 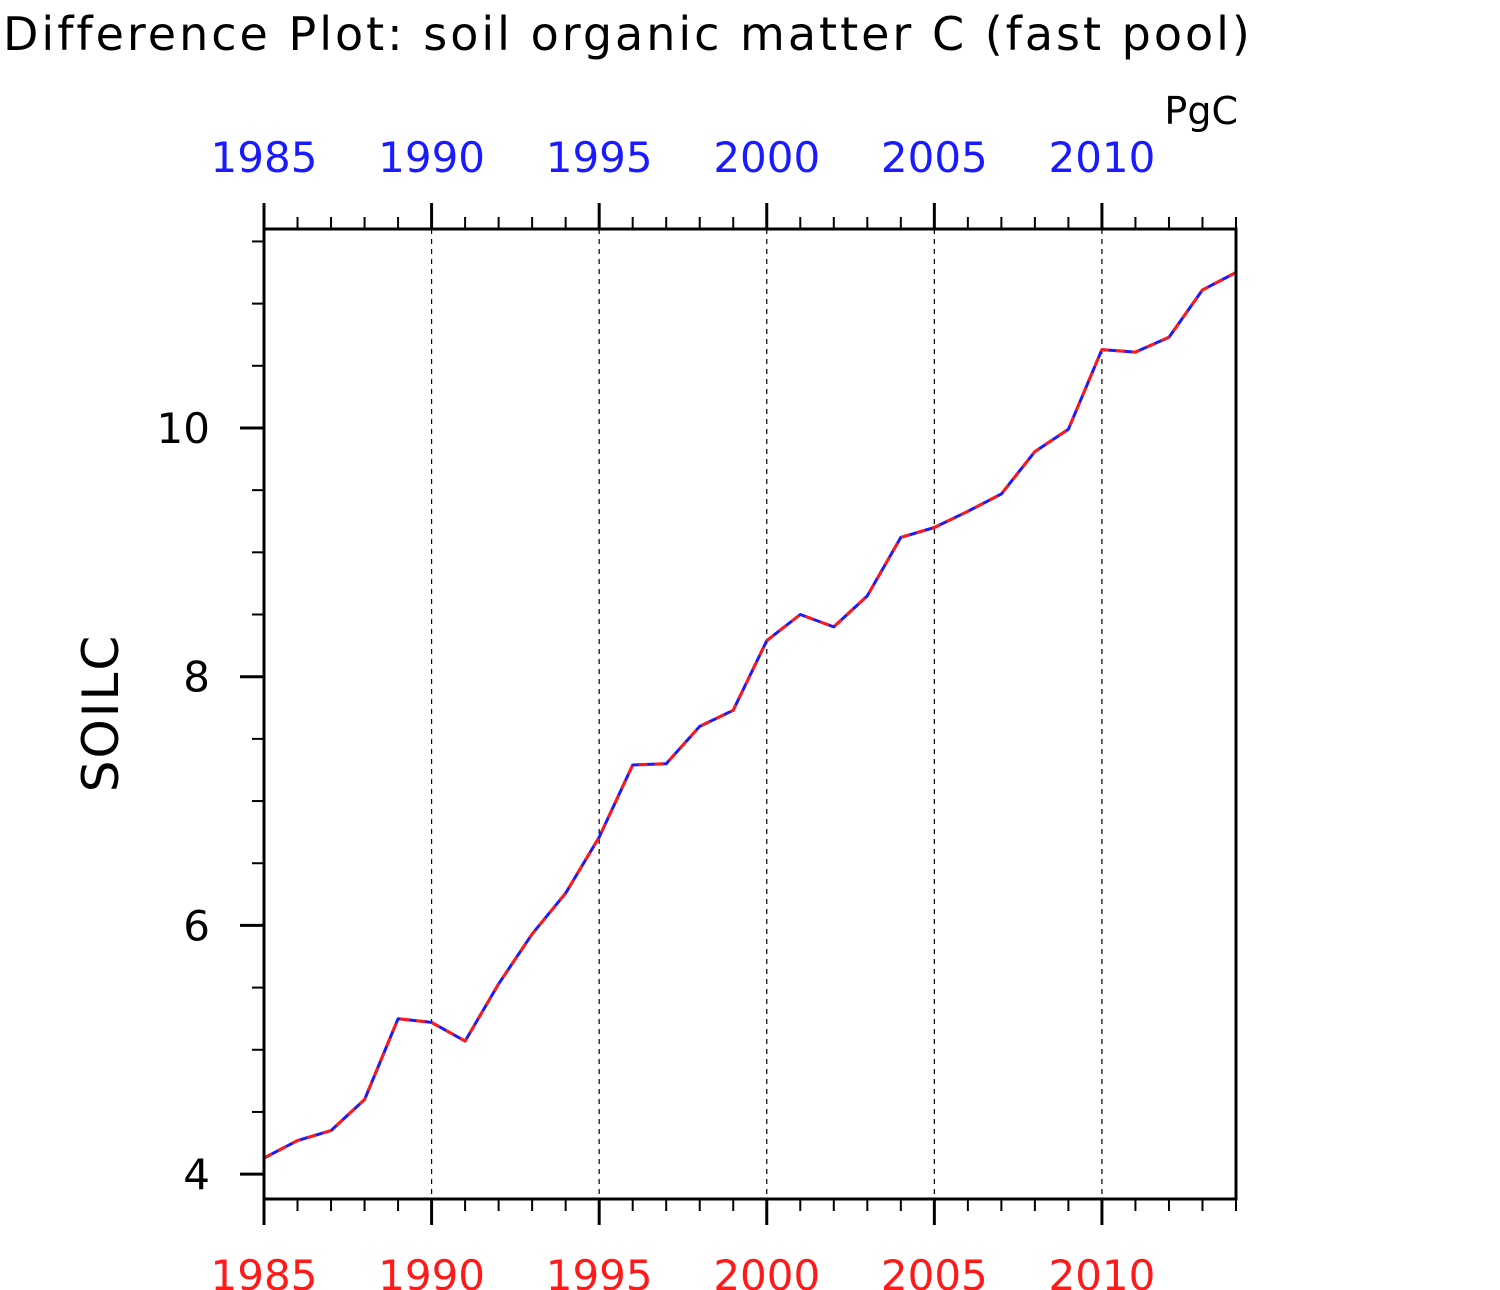 What do you see at coordinates (1101, 157) in the screenshot?
I see `x-tick-label-top: 2010` at bounding box center [1101, 157].